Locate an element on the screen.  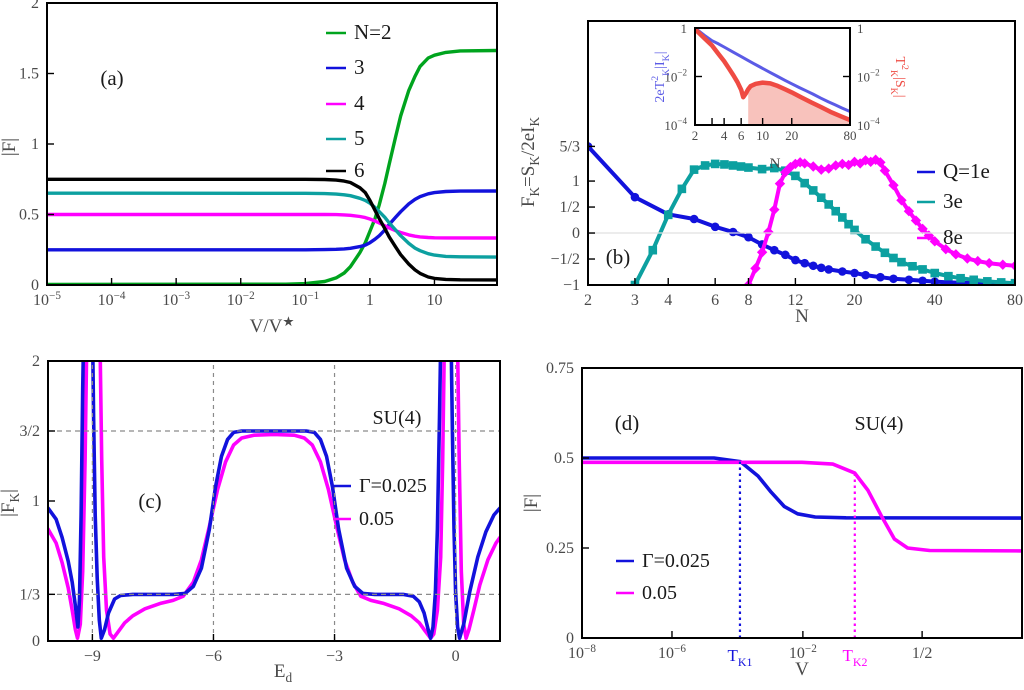
y-tick-label: 0.5 is located at coordinates (29, 215).